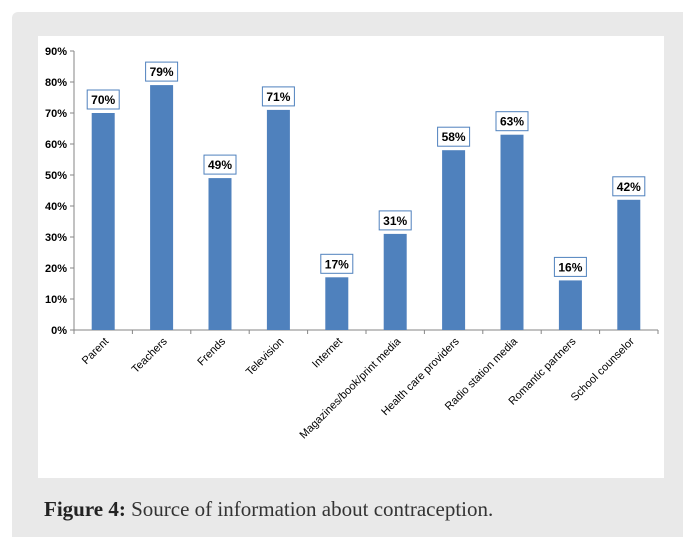 The height and width of the screenshot is (537, 683). I want to click on y-tick-label: 50%, so click(56, 176).